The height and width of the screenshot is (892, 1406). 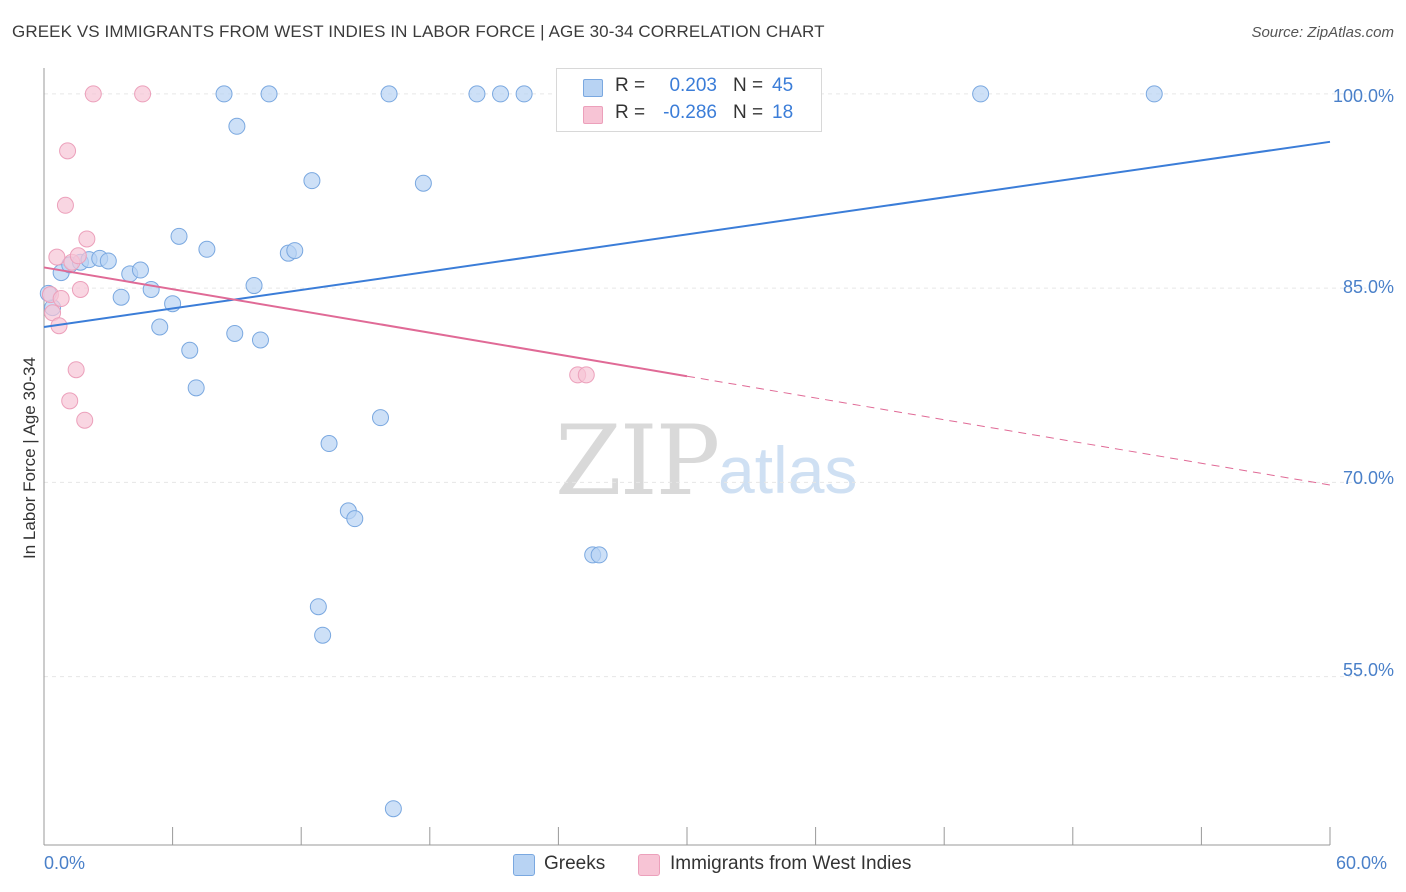 I want to click on legend-swatch-wi, so click(x=593, y=115).